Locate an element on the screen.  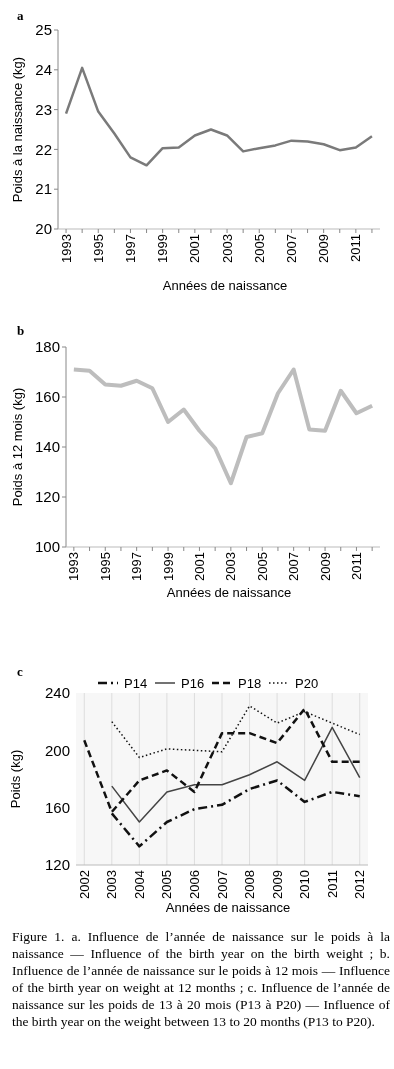
y-tick-label: 25 is located at coordinates (43, 30).